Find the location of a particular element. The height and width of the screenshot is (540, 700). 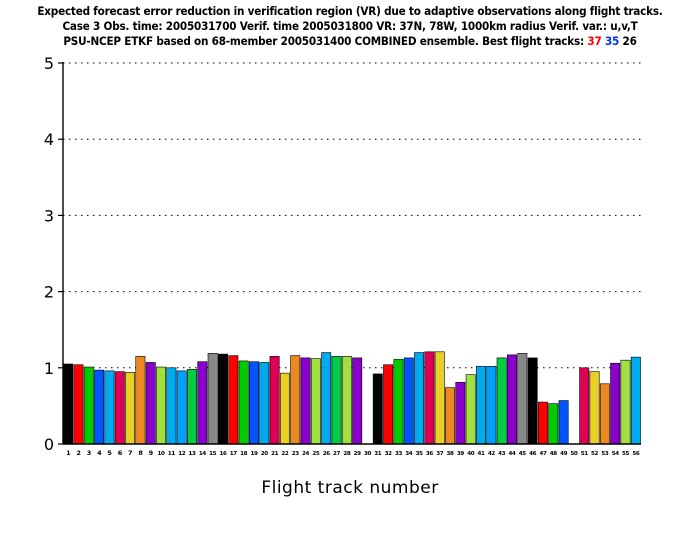

x-tick-label-21: 21 is located at coordinates (274, 454).